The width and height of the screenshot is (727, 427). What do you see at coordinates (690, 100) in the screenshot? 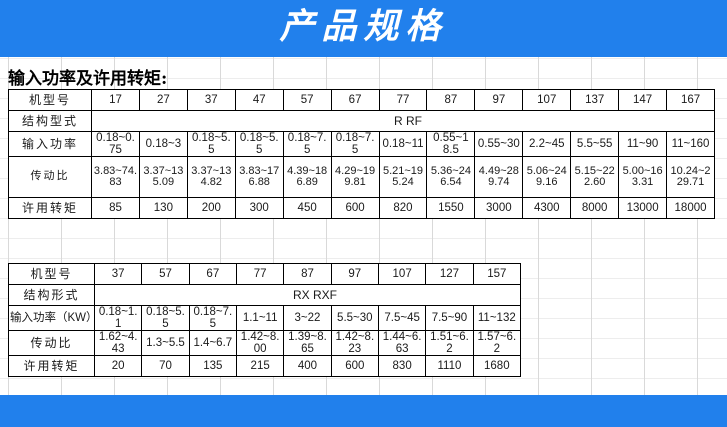
I see `cell-model: 167` at bounding box center [690, 100].